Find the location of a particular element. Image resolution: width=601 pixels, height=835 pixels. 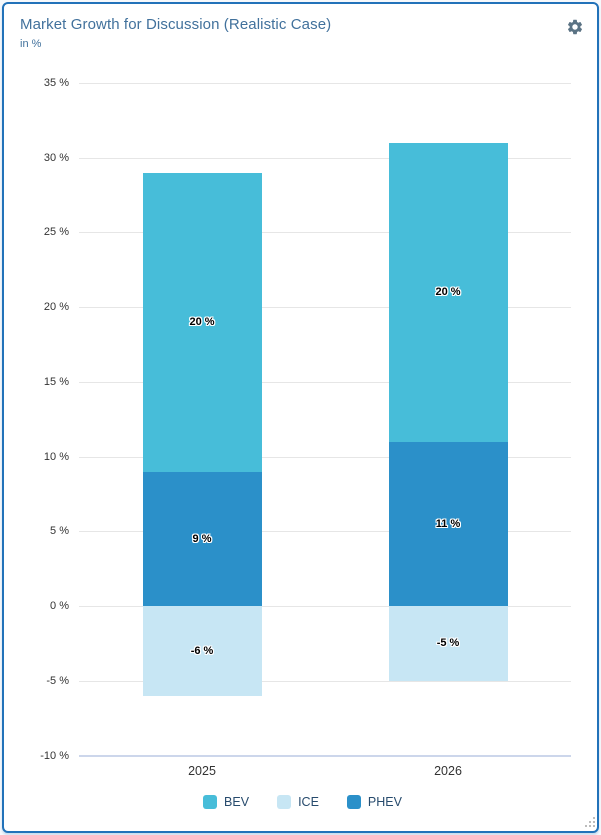

bar-segment-bev-2026 is located at coordinates (448, 292).